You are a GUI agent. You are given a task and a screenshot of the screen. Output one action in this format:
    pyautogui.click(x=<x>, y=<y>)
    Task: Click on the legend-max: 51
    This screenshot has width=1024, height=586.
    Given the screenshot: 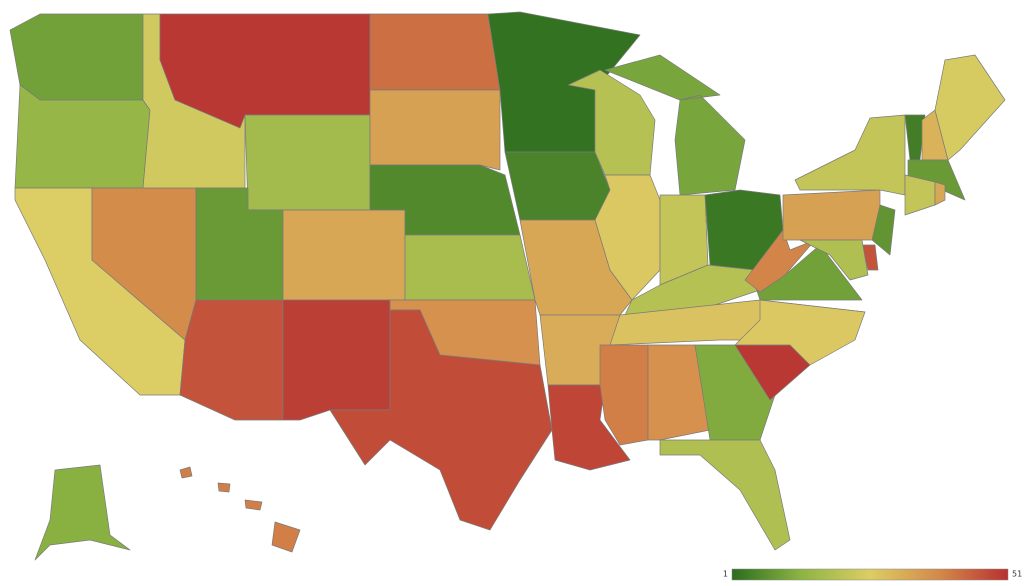 What is the action you would take?
    pyautogui.click(x=1017, y=574)
    